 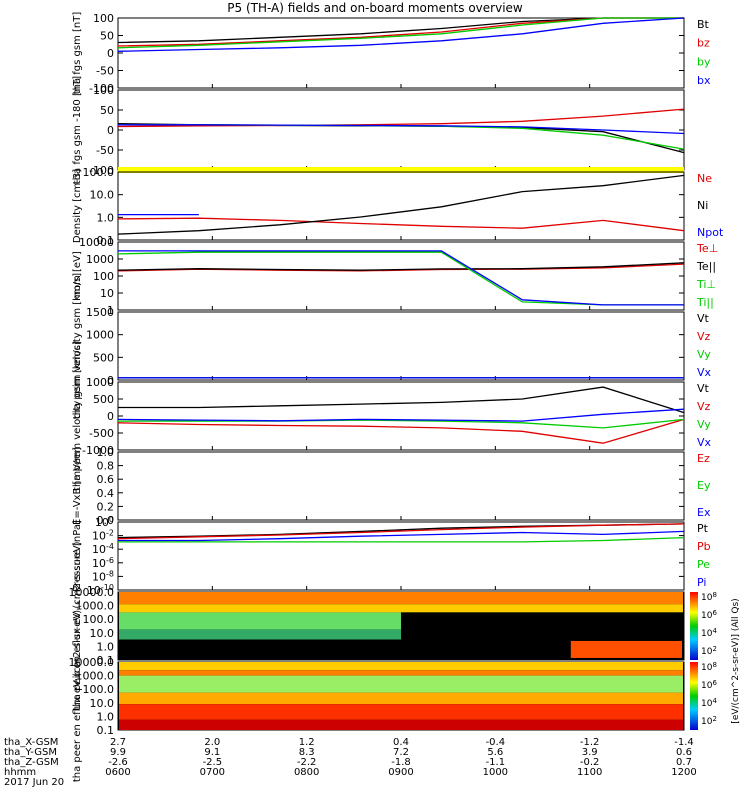 What do you see at coordinates (703, 24) in the screenshot?
I see `legend-entry: Bt` at bounding box center [703, 24].